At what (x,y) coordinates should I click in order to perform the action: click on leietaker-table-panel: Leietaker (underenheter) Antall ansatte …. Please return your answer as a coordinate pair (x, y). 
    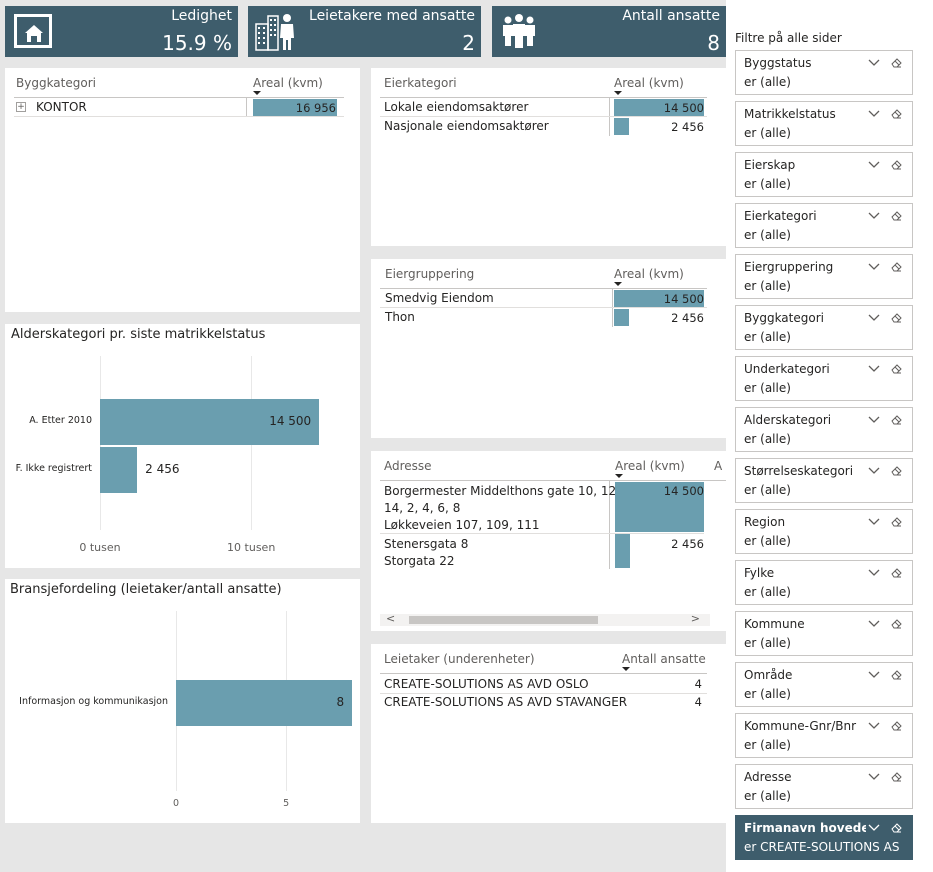
    Looking at the image, I should click on (548, 733).